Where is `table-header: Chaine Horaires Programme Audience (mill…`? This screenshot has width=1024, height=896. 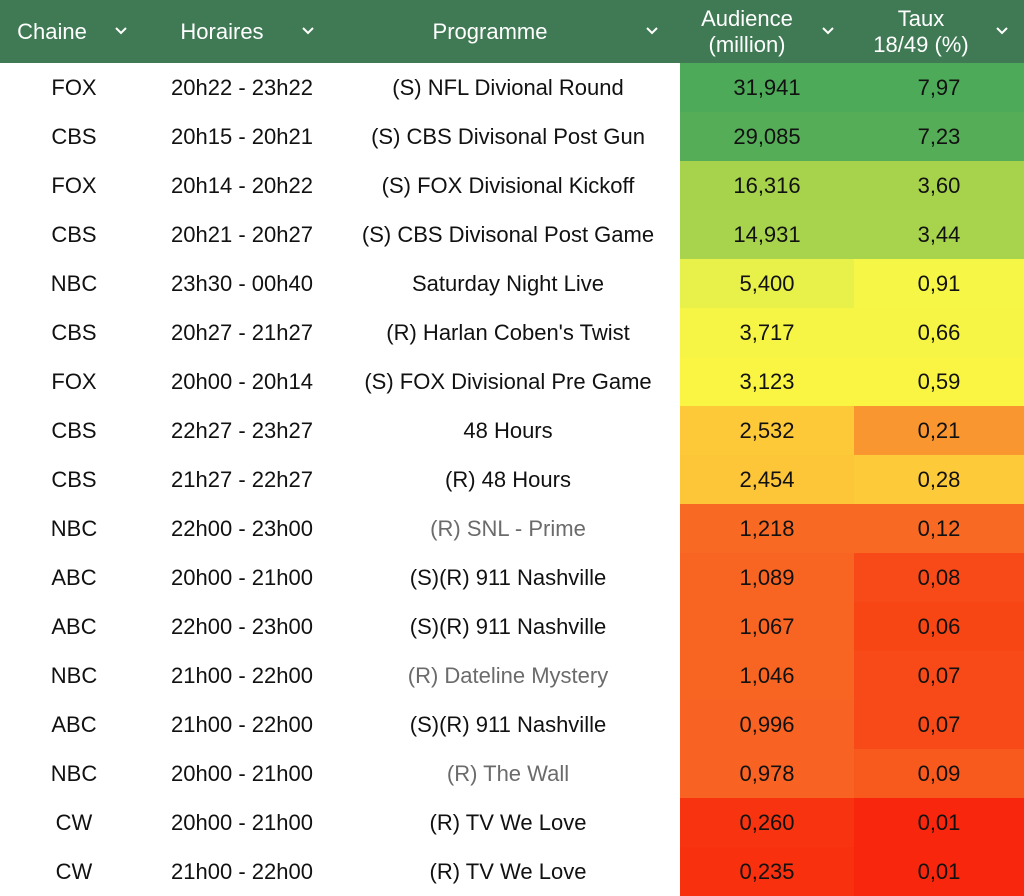
table-header: Chaine Horaires Programme Audience (mill… is located at coordinates (512, 31).